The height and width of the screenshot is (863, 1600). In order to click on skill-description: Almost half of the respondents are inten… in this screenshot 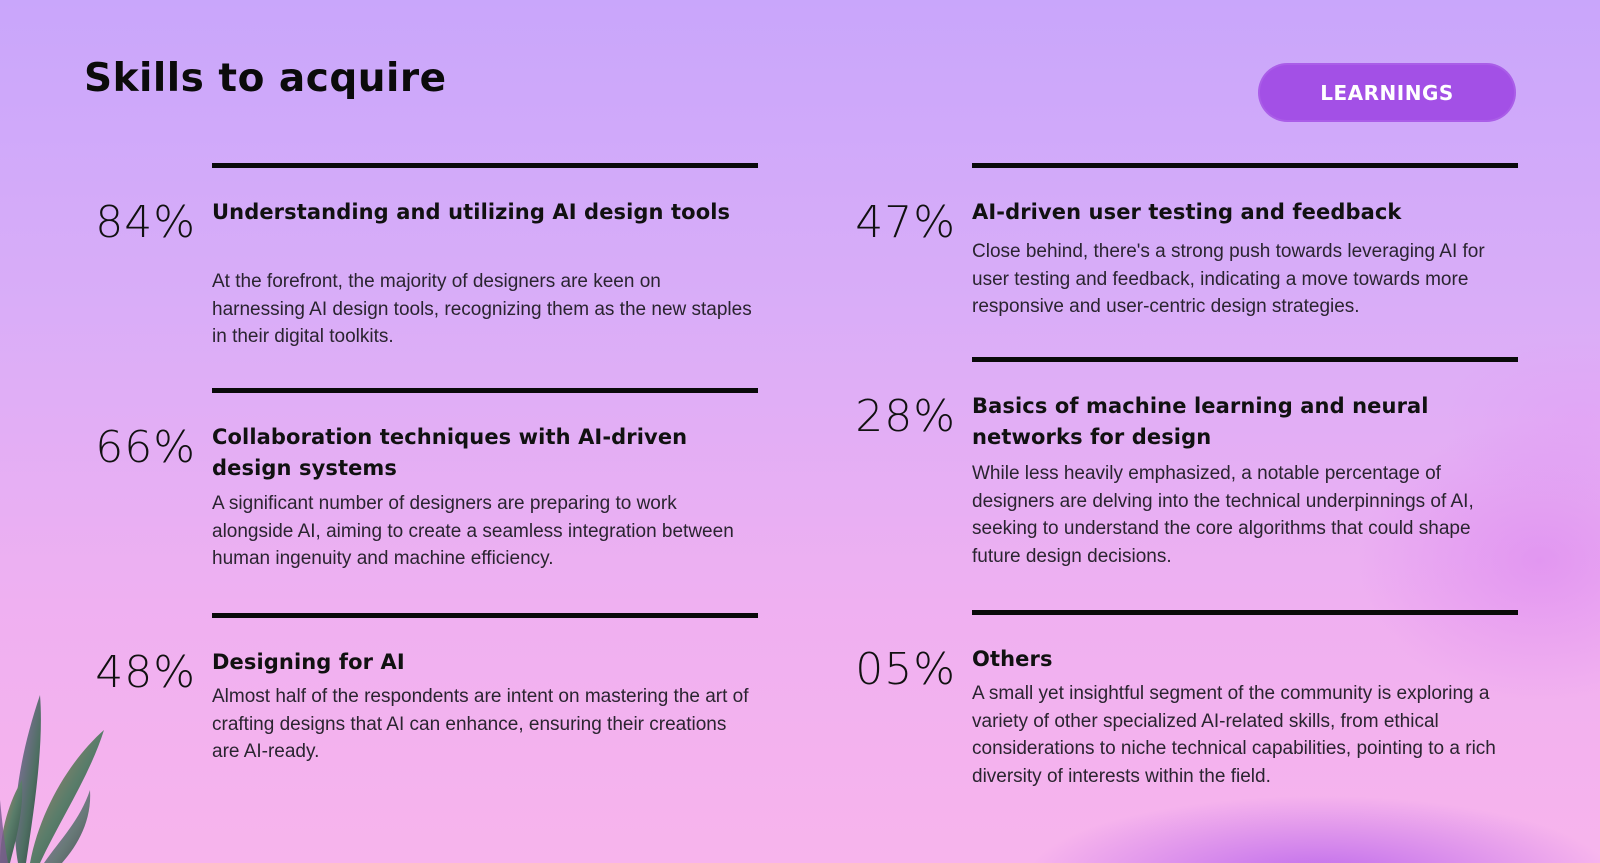, I will do `click(480, 724)`.